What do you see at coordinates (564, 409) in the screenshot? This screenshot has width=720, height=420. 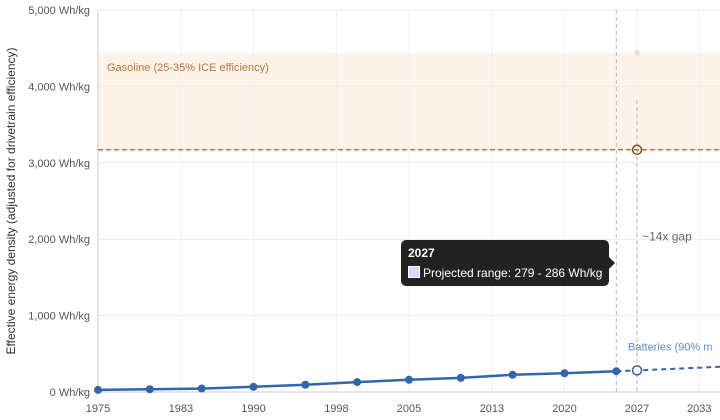 I see `x-tick-label: 2020` at bounding box center [564, 409].